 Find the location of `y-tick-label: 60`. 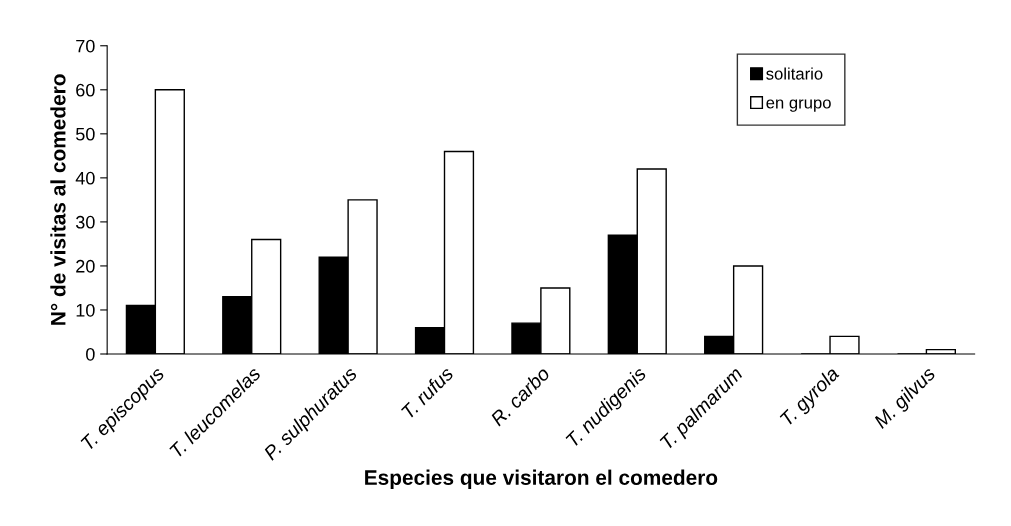

y-tick-label: 60 is located at coordinates (85, 90).